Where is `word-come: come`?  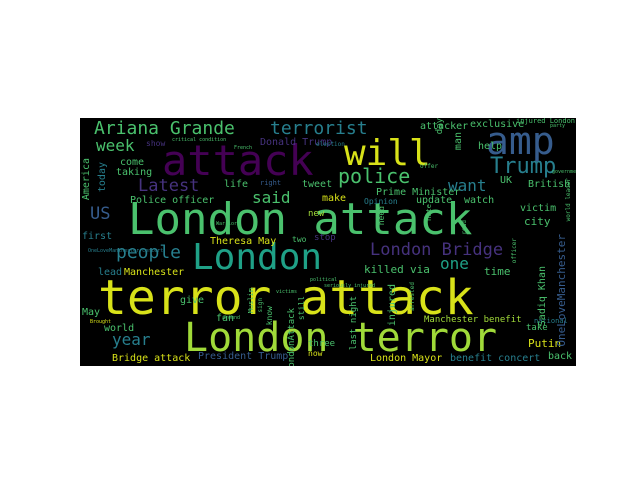 word-come: come is located at coordinates (132, 162).